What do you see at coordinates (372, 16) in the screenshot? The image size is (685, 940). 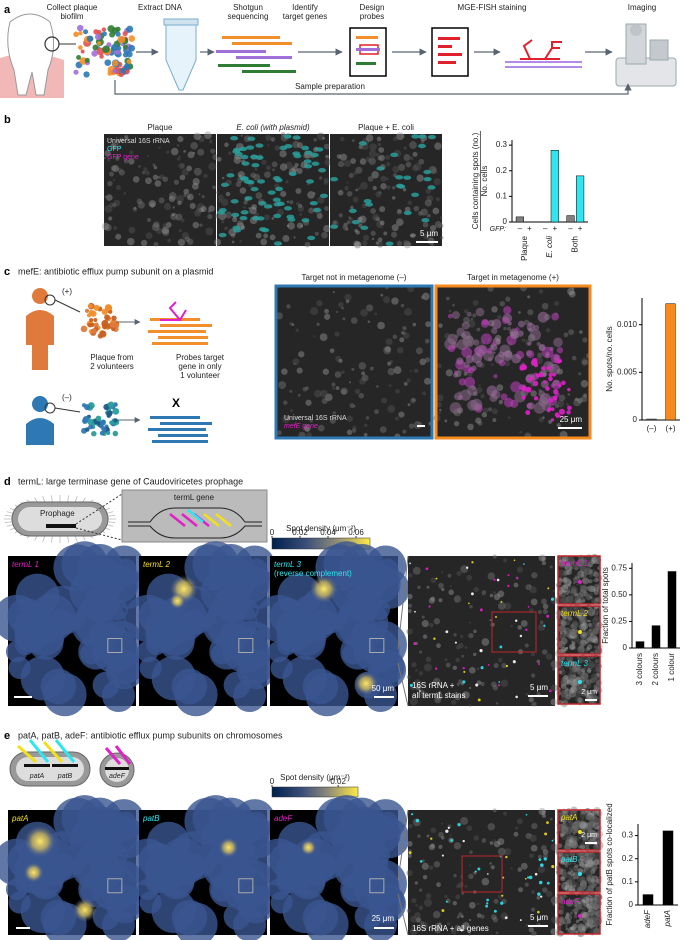 I see `label: probes` at bounding box center [372, 16].